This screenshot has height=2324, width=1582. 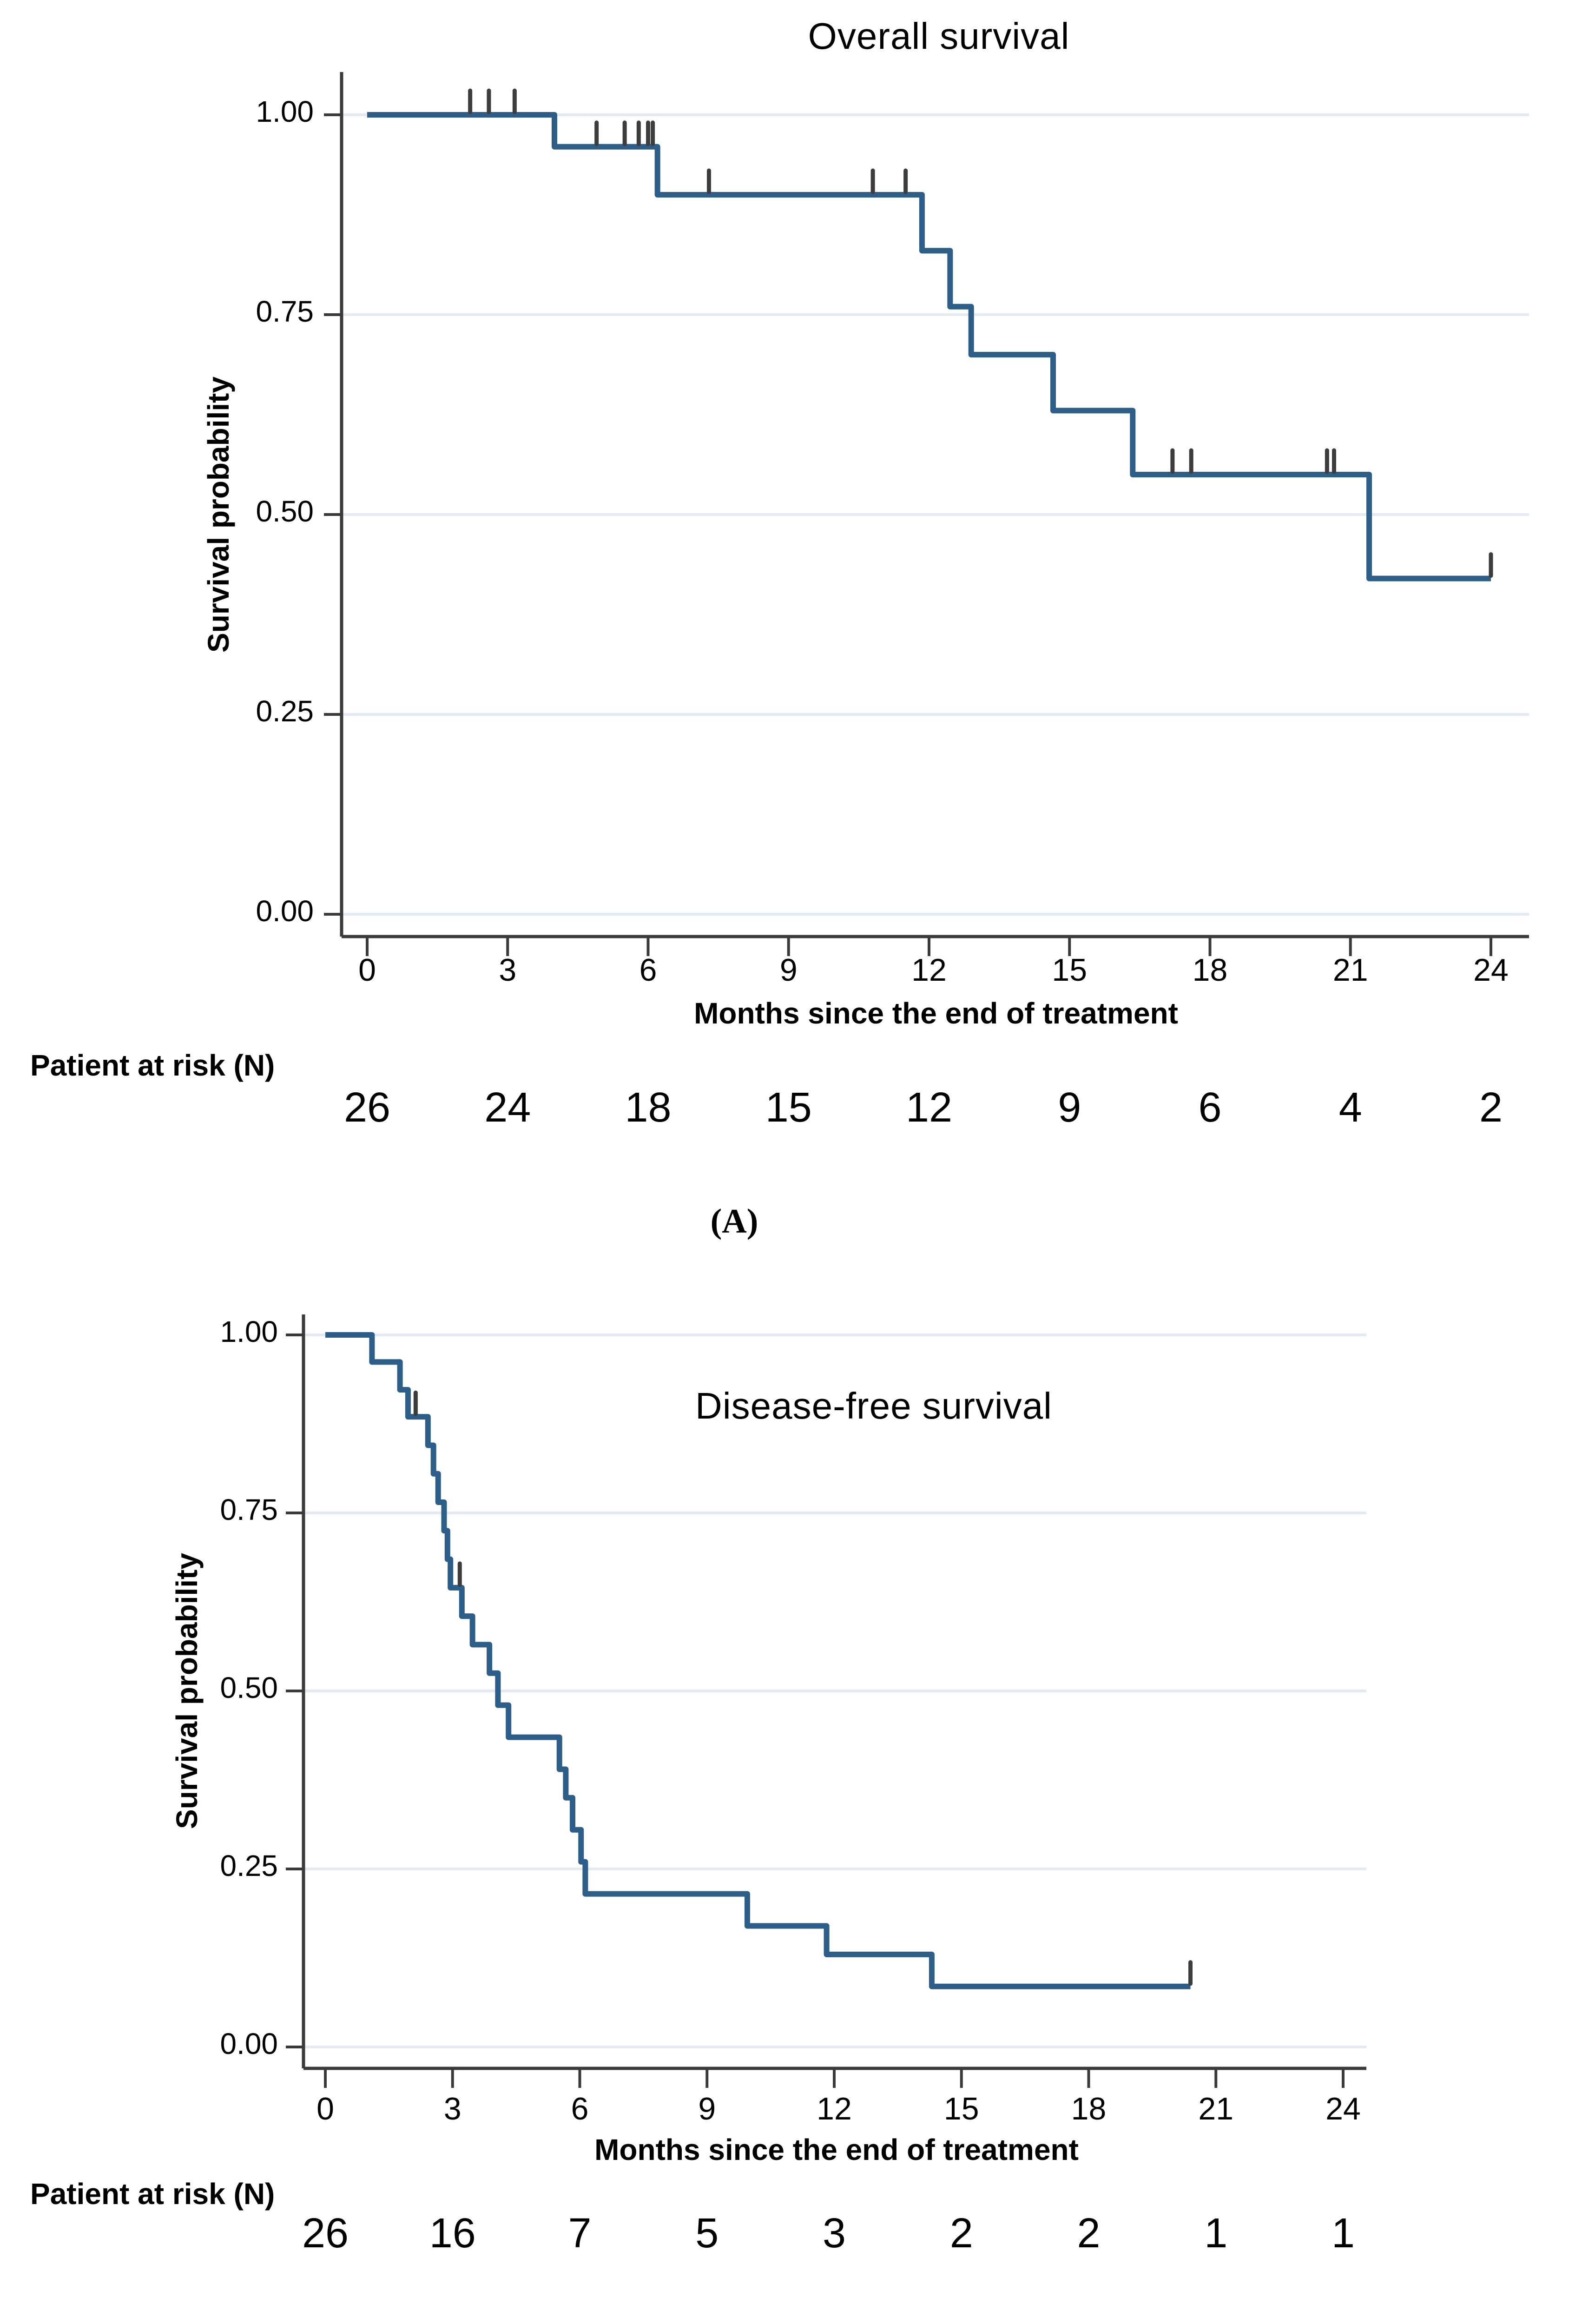 I want to click on panel-a-caption: (A), so click(x=734, y=1221).